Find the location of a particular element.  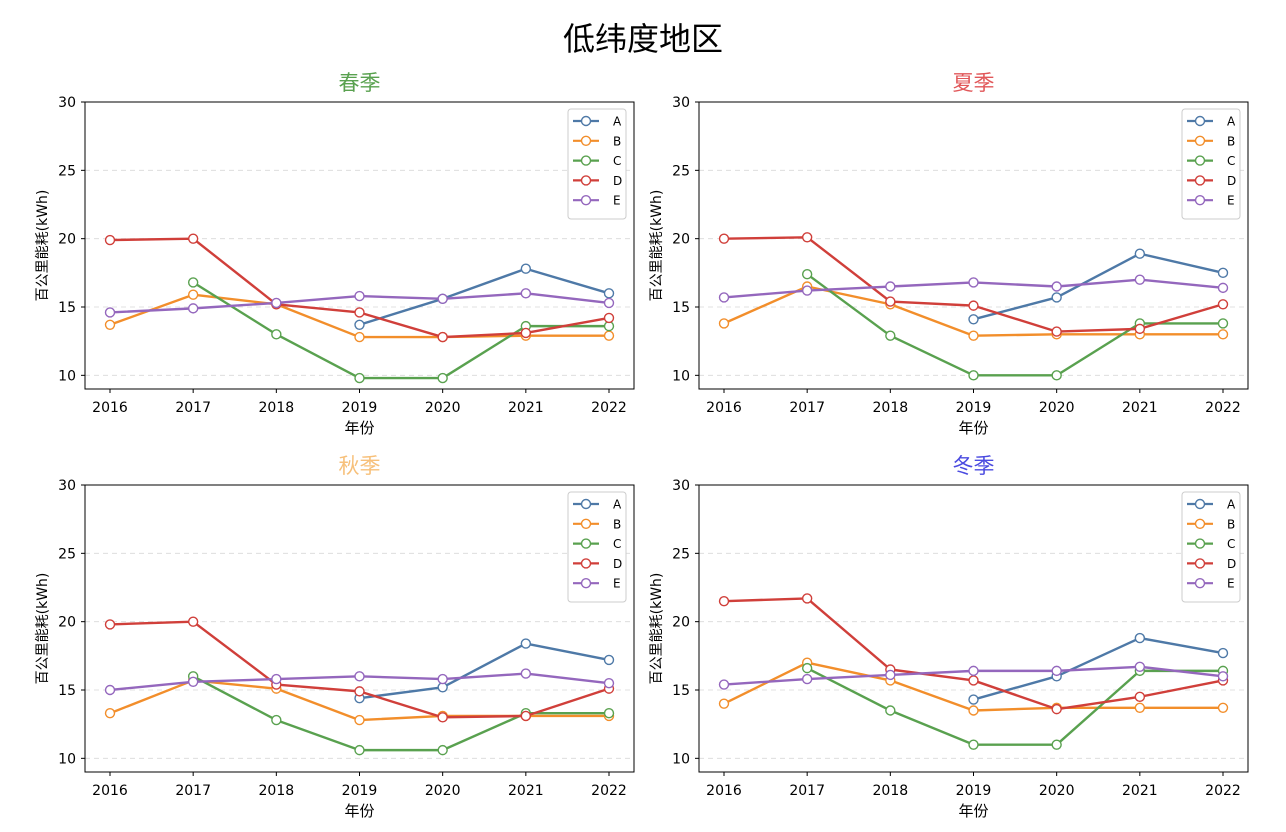

series-A is located at coordinates (1098, 286).